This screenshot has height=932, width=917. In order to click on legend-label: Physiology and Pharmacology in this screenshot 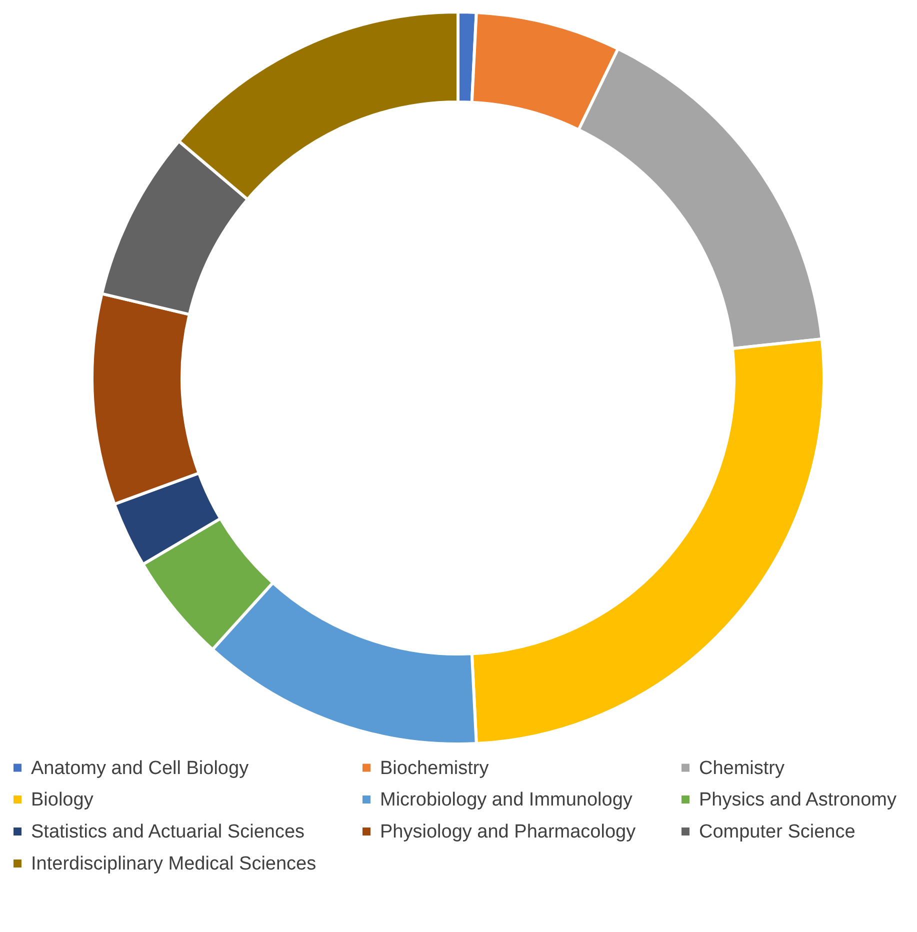, I will do `click(508, 832)`.